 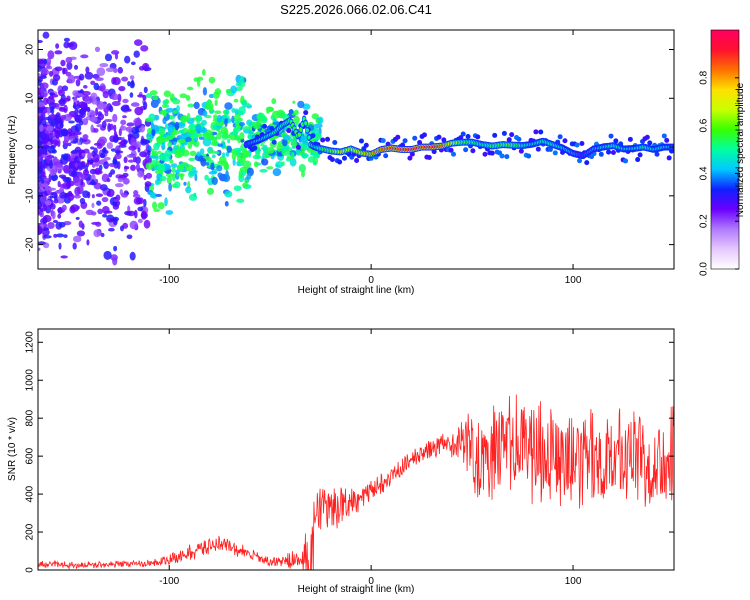 I want to click on y-tick-label: -10, so click(x=30, y=195).